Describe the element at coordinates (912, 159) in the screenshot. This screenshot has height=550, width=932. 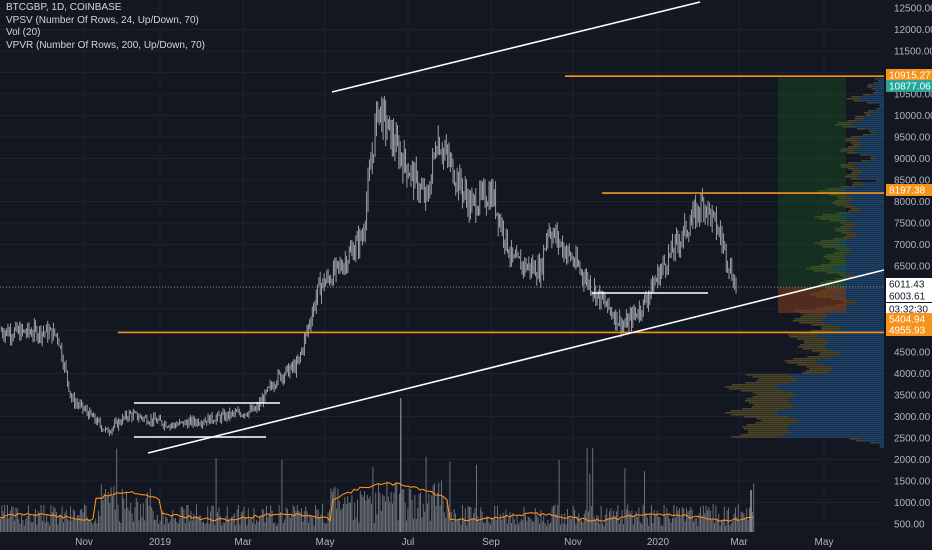
I see `price-axis-label: 9000.00` at that location.